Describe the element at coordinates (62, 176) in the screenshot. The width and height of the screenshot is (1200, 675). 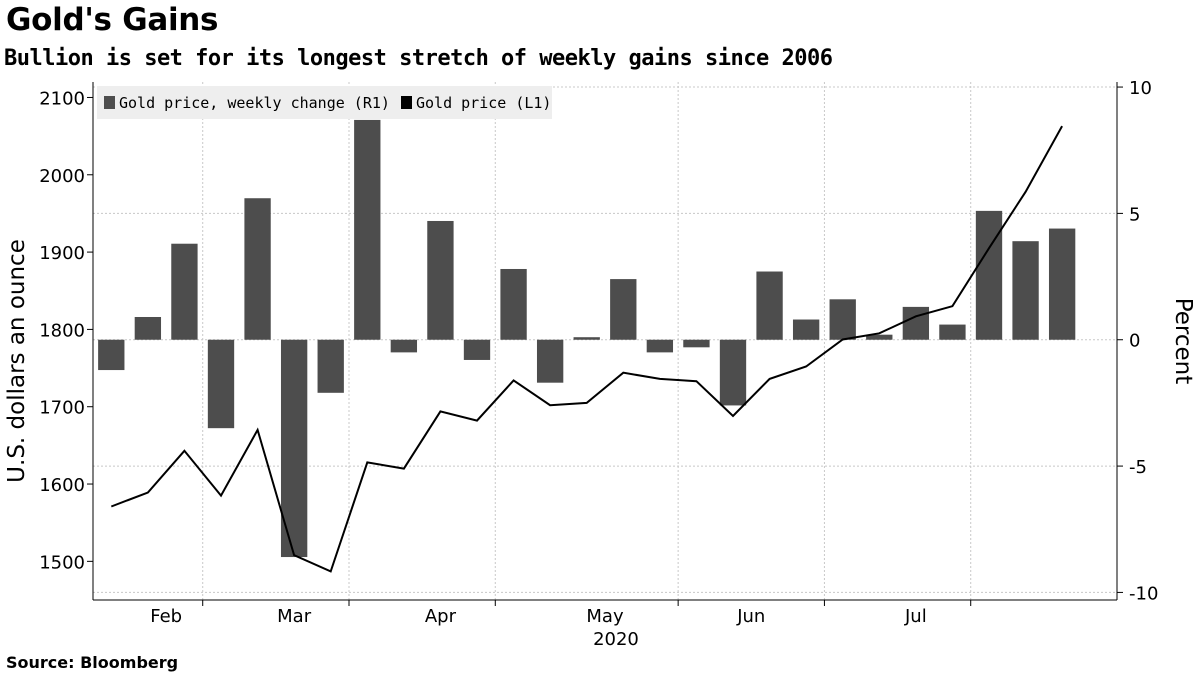
I see `y-left-tick-label: 2000` at that location.